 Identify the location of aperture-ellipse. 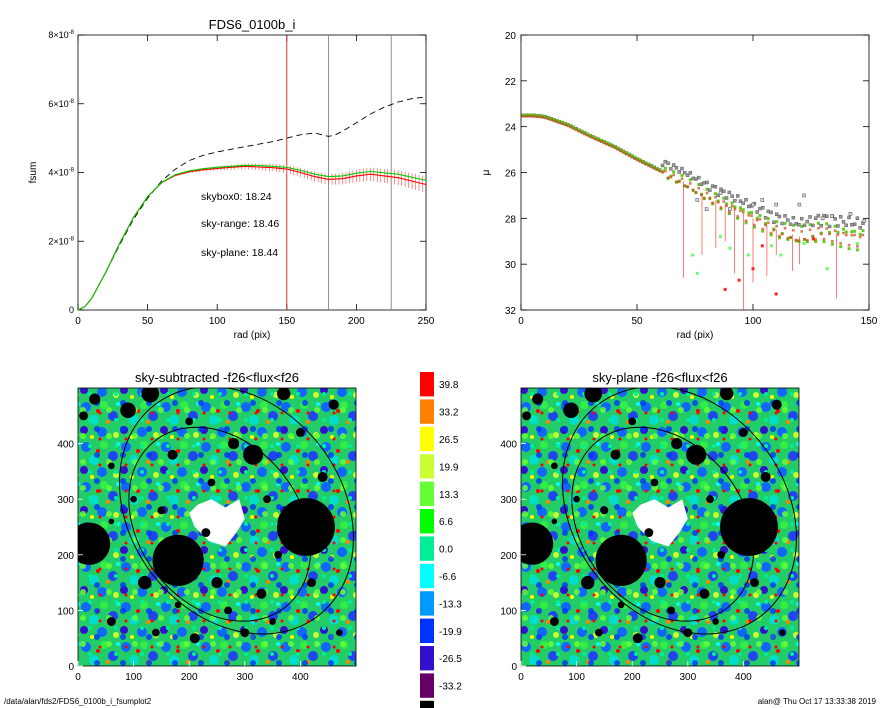
(220, 524).